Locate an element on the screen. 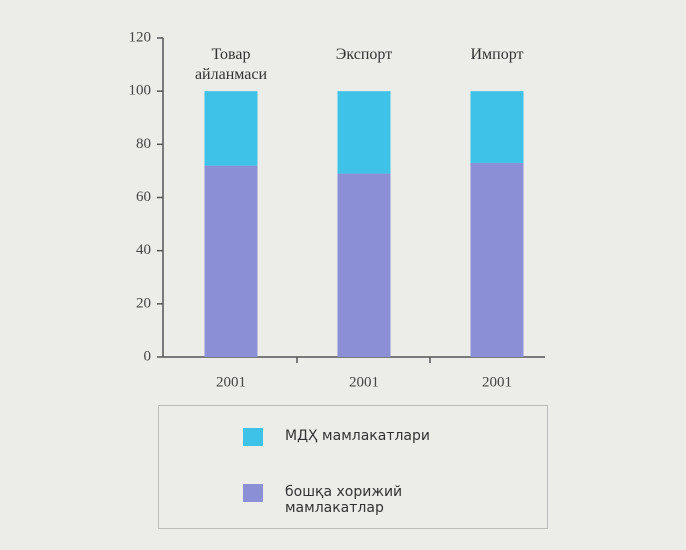 The width and height of the screenshot is (686, 550). legend-item: бошқа хорижий мамлакатлар is located at coordinates (349, 500).